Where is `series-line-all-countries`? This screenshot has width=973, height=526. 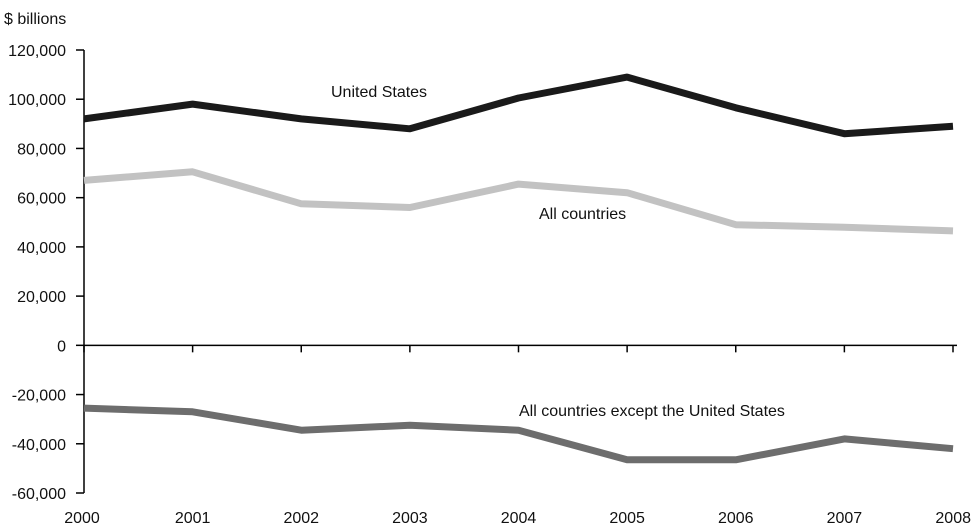 series-line-all-countries is located at coordinates (518, 201).